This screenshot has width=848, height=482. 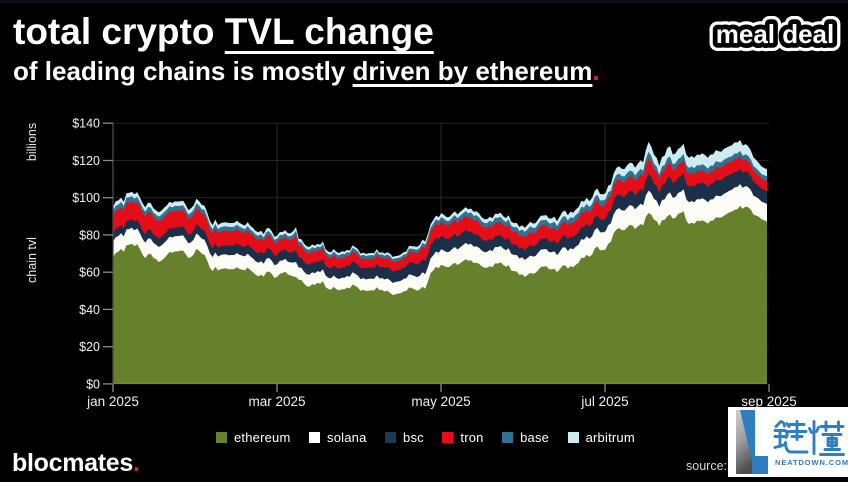 I want to click on svg-text: $40, so click(x=89, y=310).